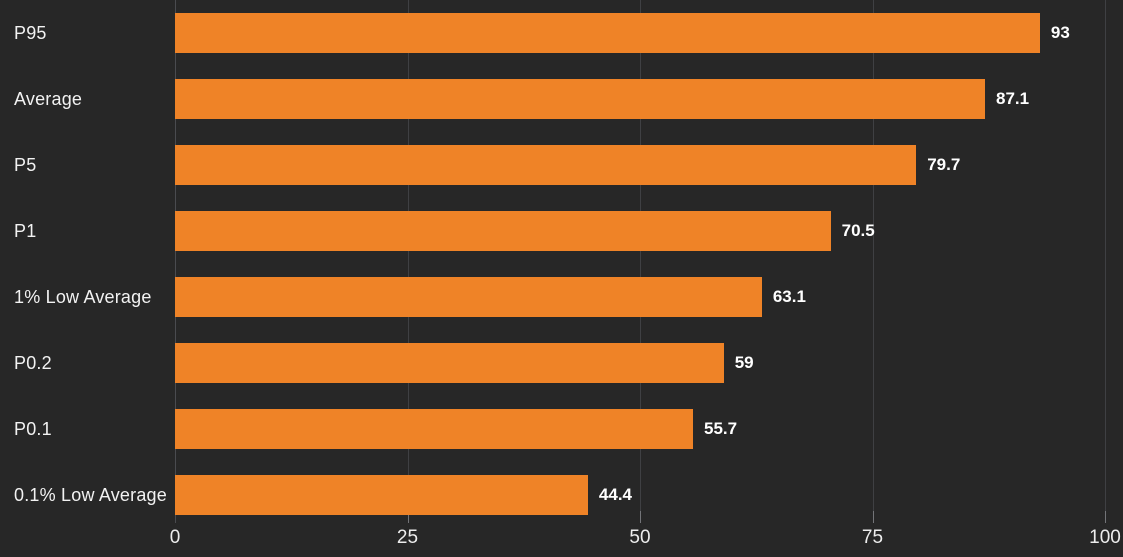 This screenshot has height=557, width=1123. I want to click on bar-area: 63.1, so click(649, 297).